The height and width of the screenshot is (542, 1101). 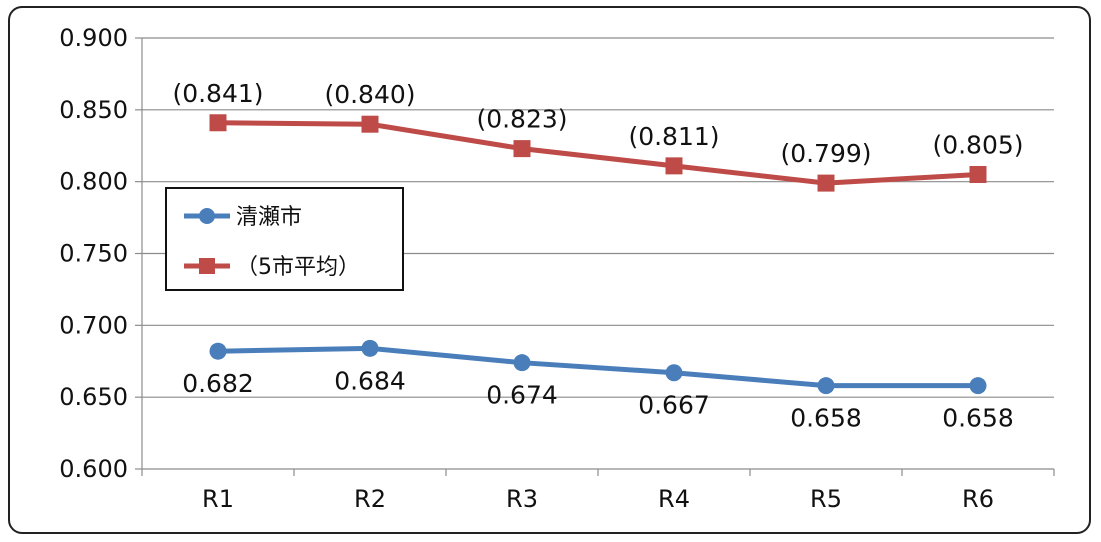 What do you see at coordinates (217, 93) in the screenshot?
I see `data-label: (0.841)` at bounding box center [217, 93].